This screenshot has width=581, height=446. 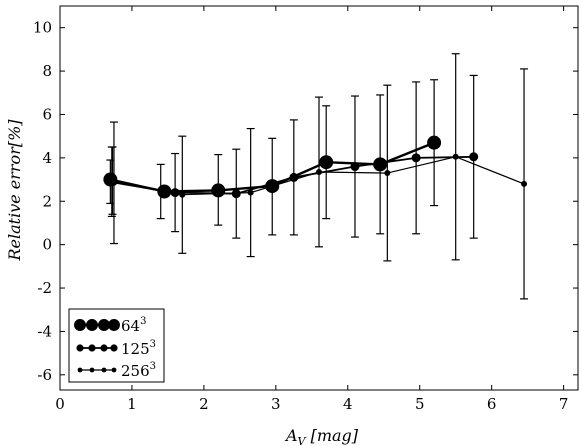 I want to click on x-axis-title: AV [mag], so click(x=321, y=436).